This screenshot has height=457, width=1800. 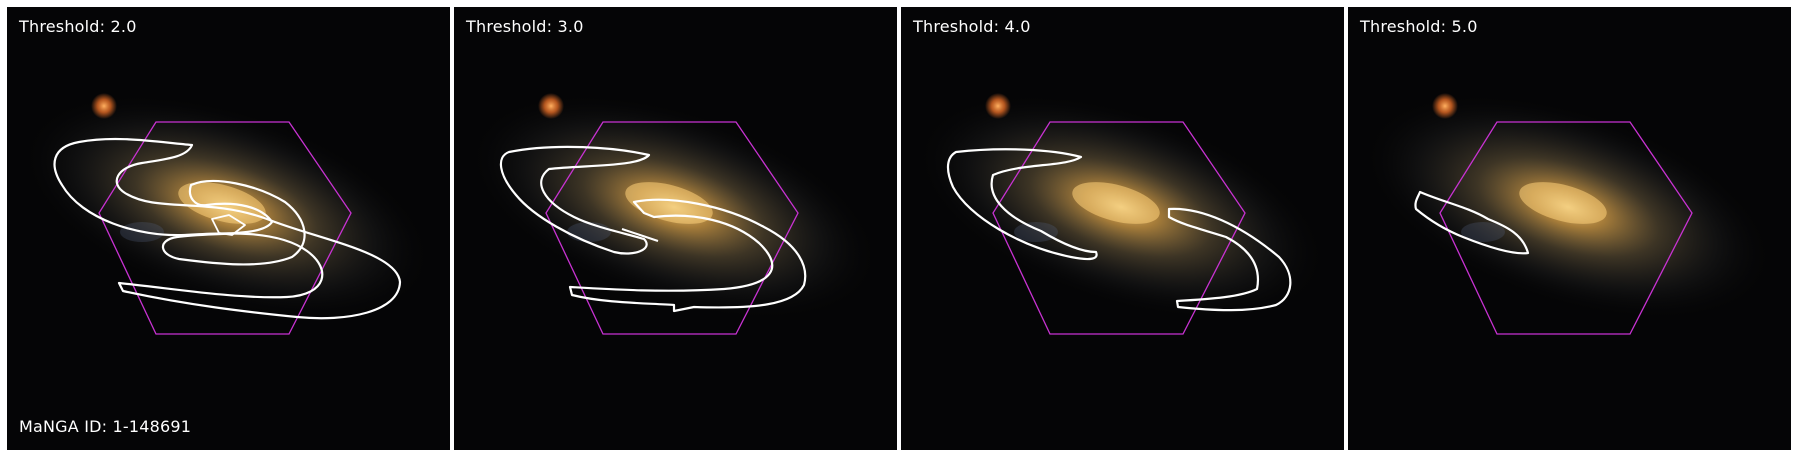 What do you see at coordinates (972, 26) in the screenshot?
I see `threshold-label: Threshold: 4.0` at bounding box center [972, 26].